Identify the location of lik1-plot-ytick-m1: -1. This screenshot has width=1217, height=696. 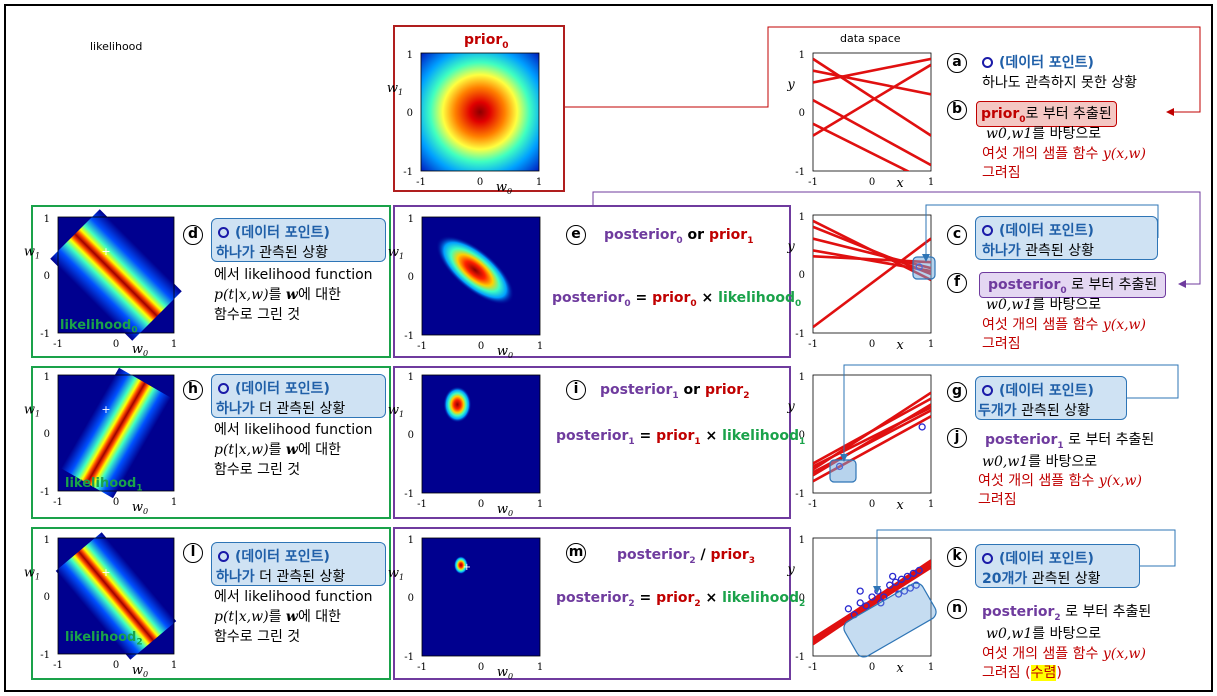
(45, 492).